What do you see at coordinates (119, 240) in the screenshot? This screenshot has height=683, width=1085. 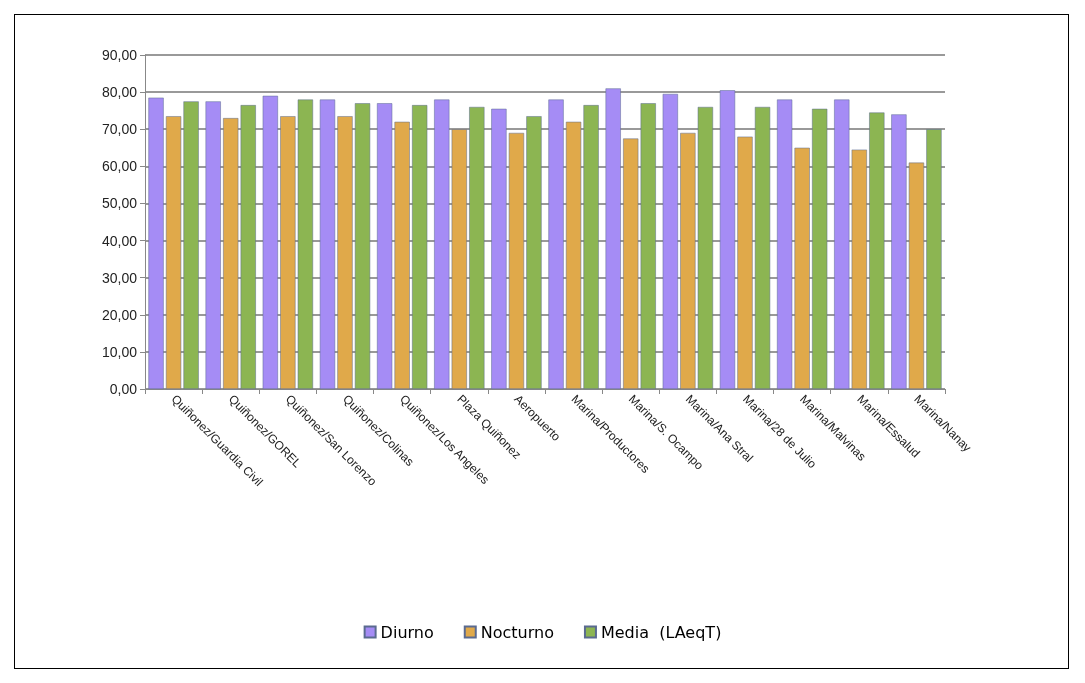 I see `y-tick-label: 40,00` at bounding box center [119, 240].